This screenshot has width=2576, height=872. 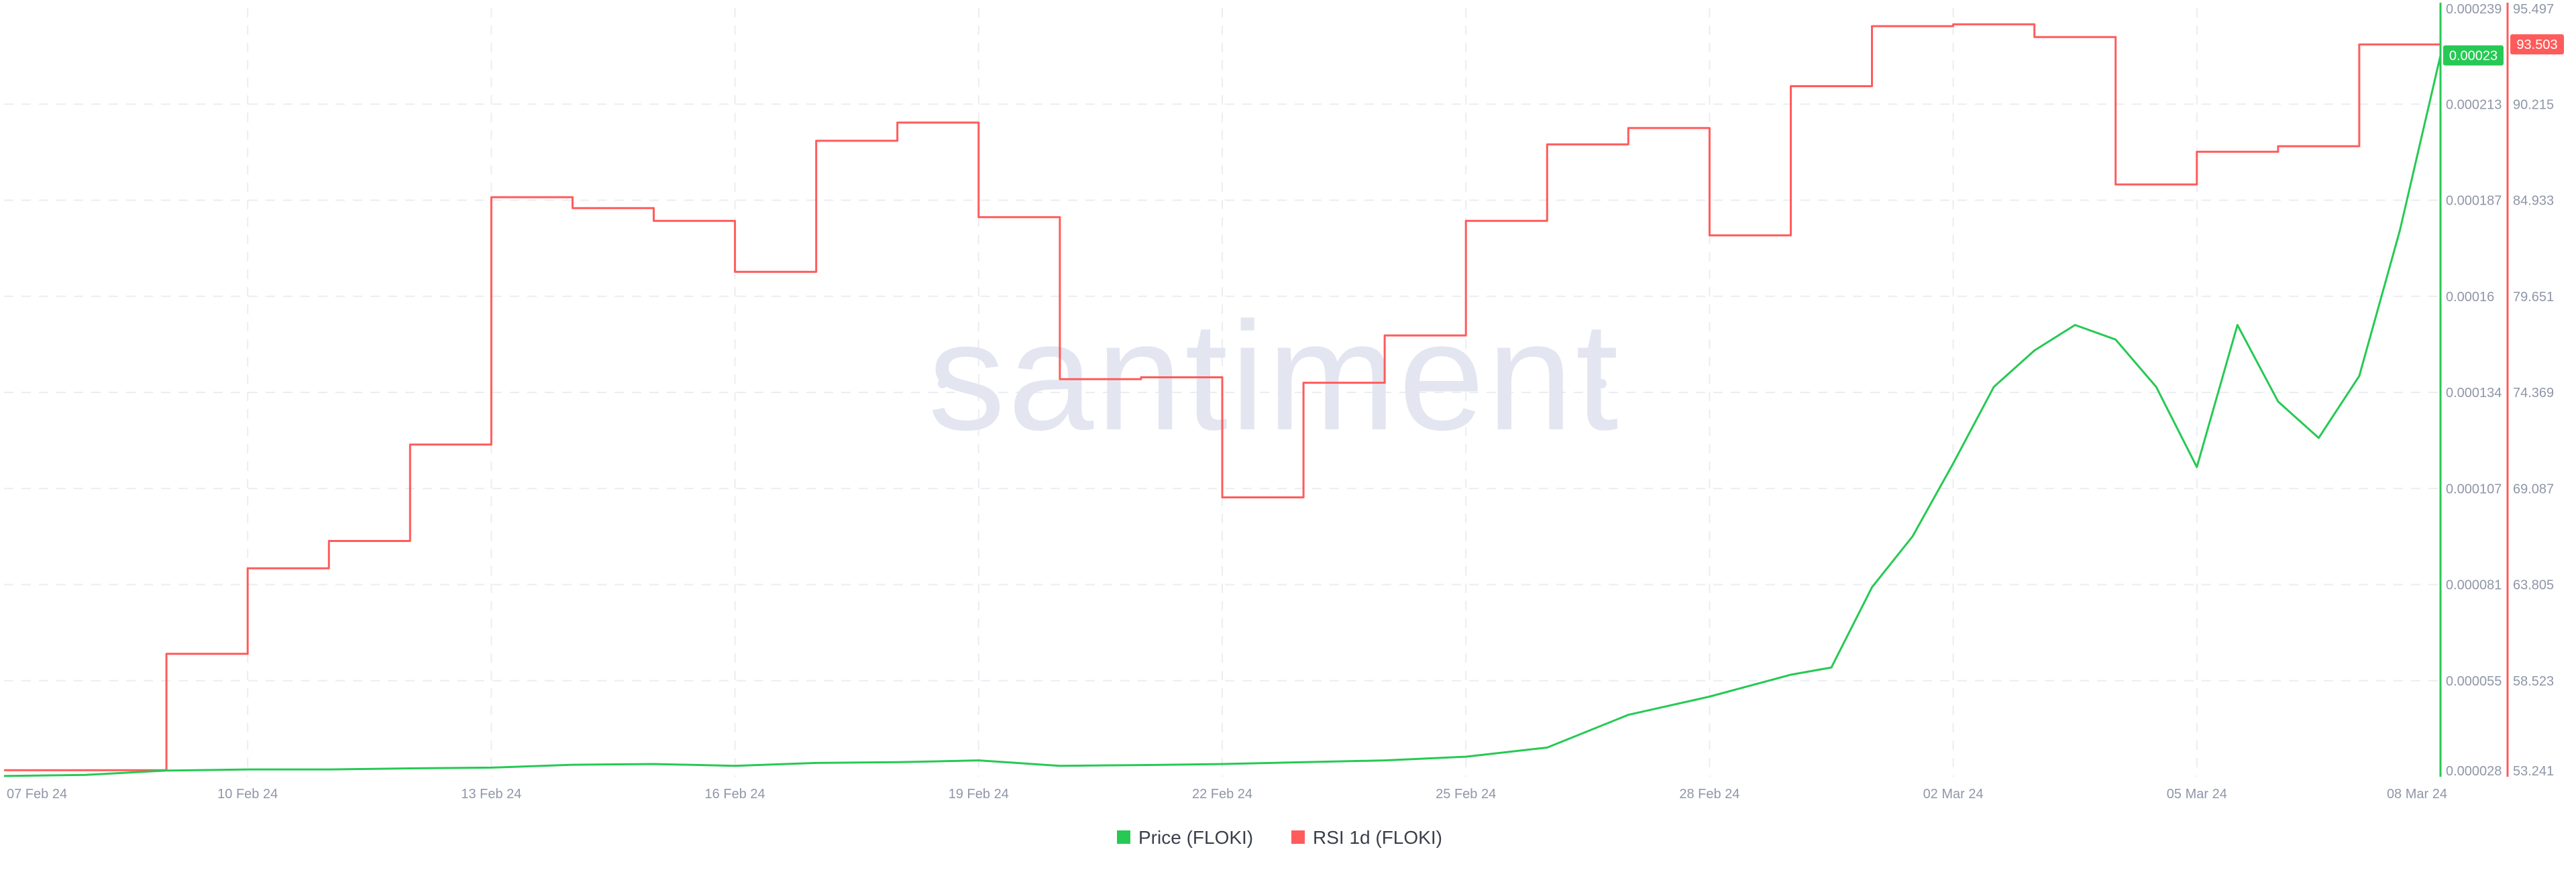 I want to click on x-tick-label: 13 Feb 24, so click(x=491, y=795).